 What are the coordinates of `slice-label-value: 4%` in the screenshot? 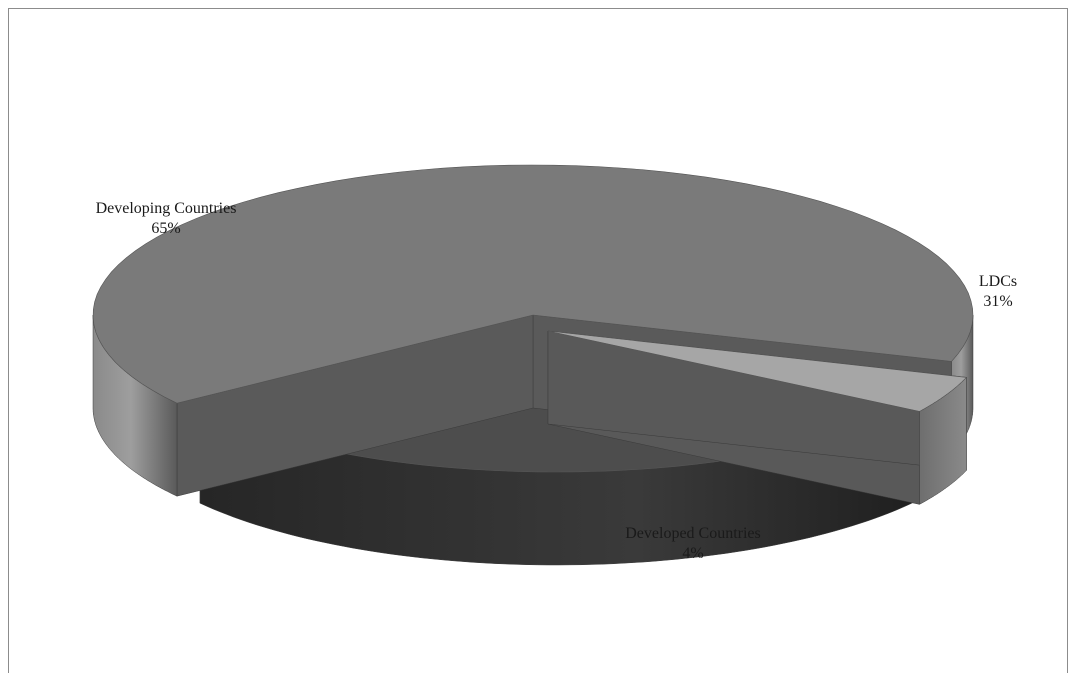 It's located at (692, 553).